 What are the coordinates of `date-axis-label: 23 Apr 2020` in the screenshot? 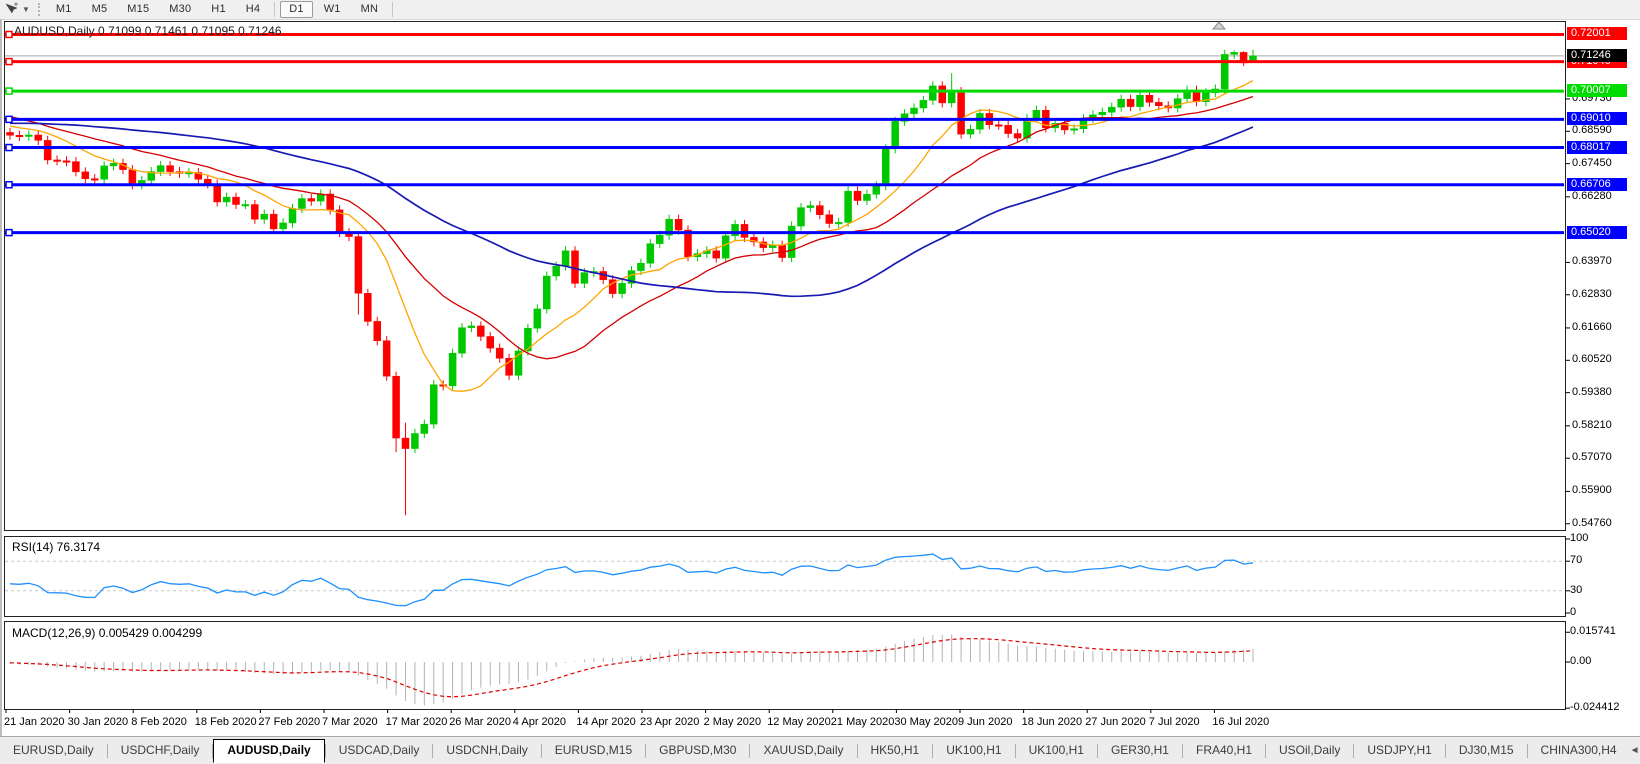 It's located at (670, 722).